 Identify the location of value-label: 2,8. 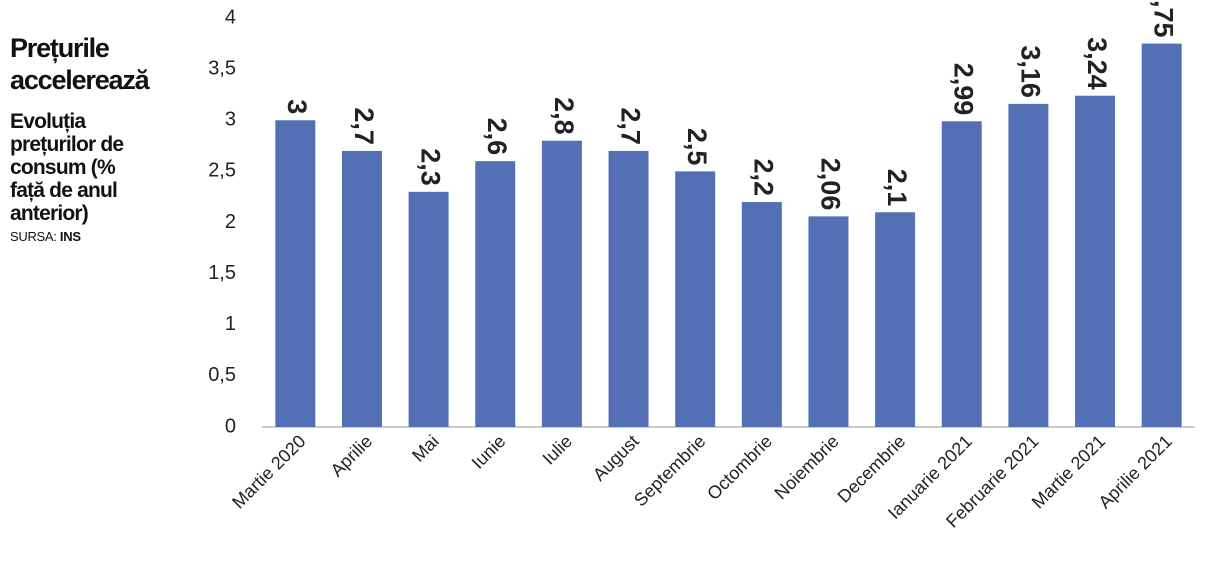
(564, 116).